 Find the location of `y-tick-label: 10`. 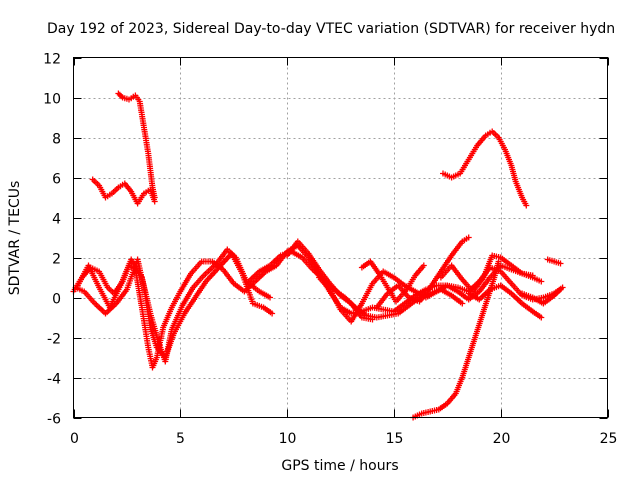

y-tick-label: 10 is located at coordinates (52, 100).